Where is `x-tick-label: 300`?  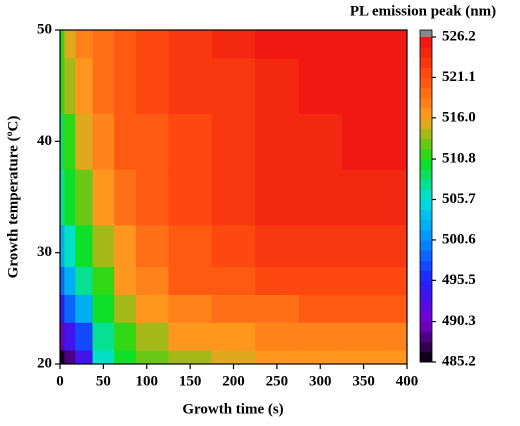 x-tick-label: 300 is located at coordinates (320, 381).